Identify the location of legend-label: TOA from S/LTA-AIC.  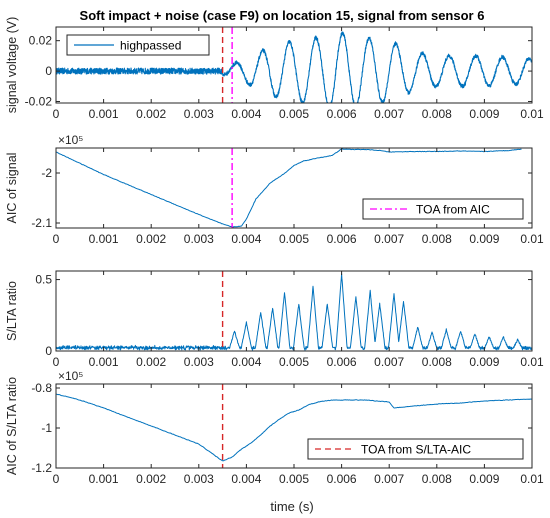
(416, 450).